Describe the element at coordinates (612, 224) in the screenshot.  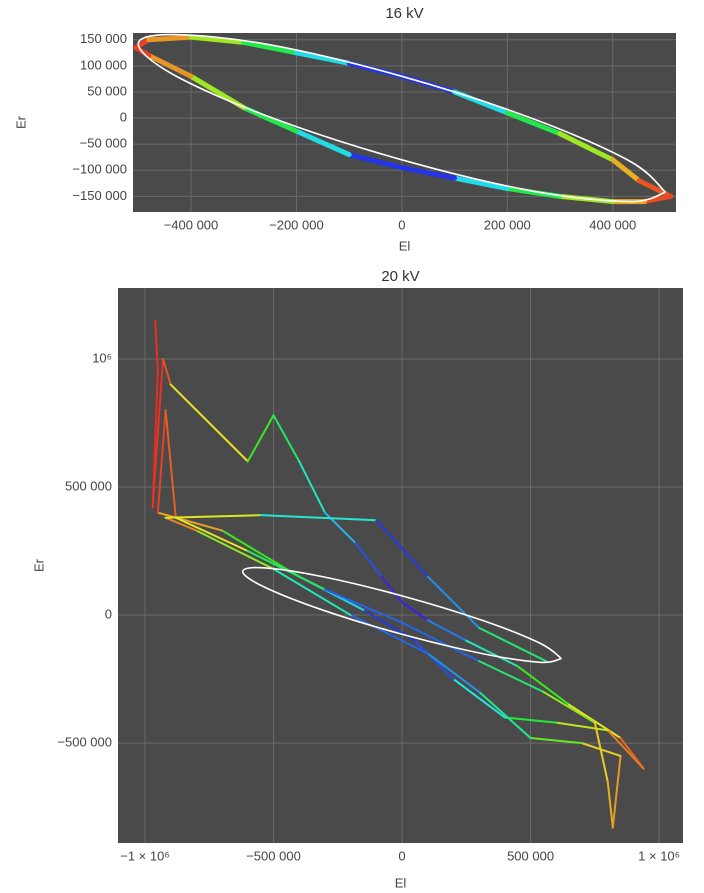
I see `x-tick-label: 400 000` at that location.